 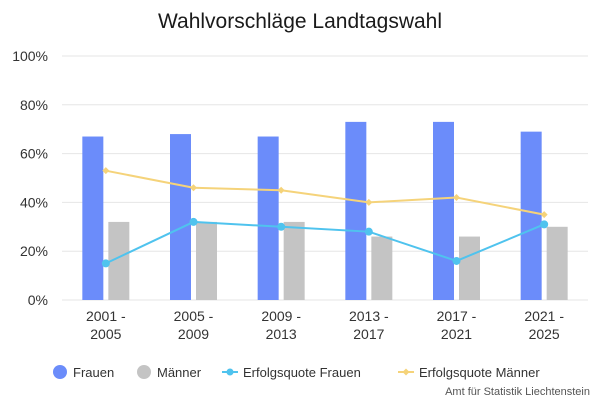 What do you see at coordinates (325, 242) in the screenshot?
I see `line-erfolgsquote-frauen` at bounding box center [325, 242].